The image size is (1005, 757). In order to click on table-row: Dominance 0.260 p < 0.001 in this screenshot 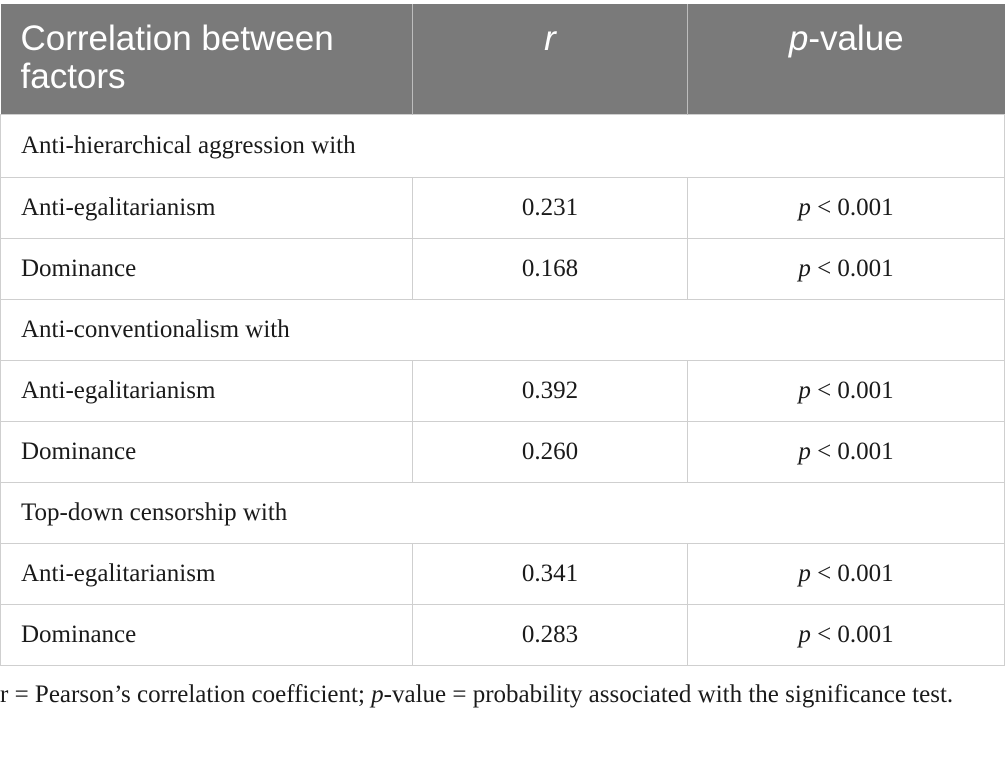, I will do `click(502, 451)`.